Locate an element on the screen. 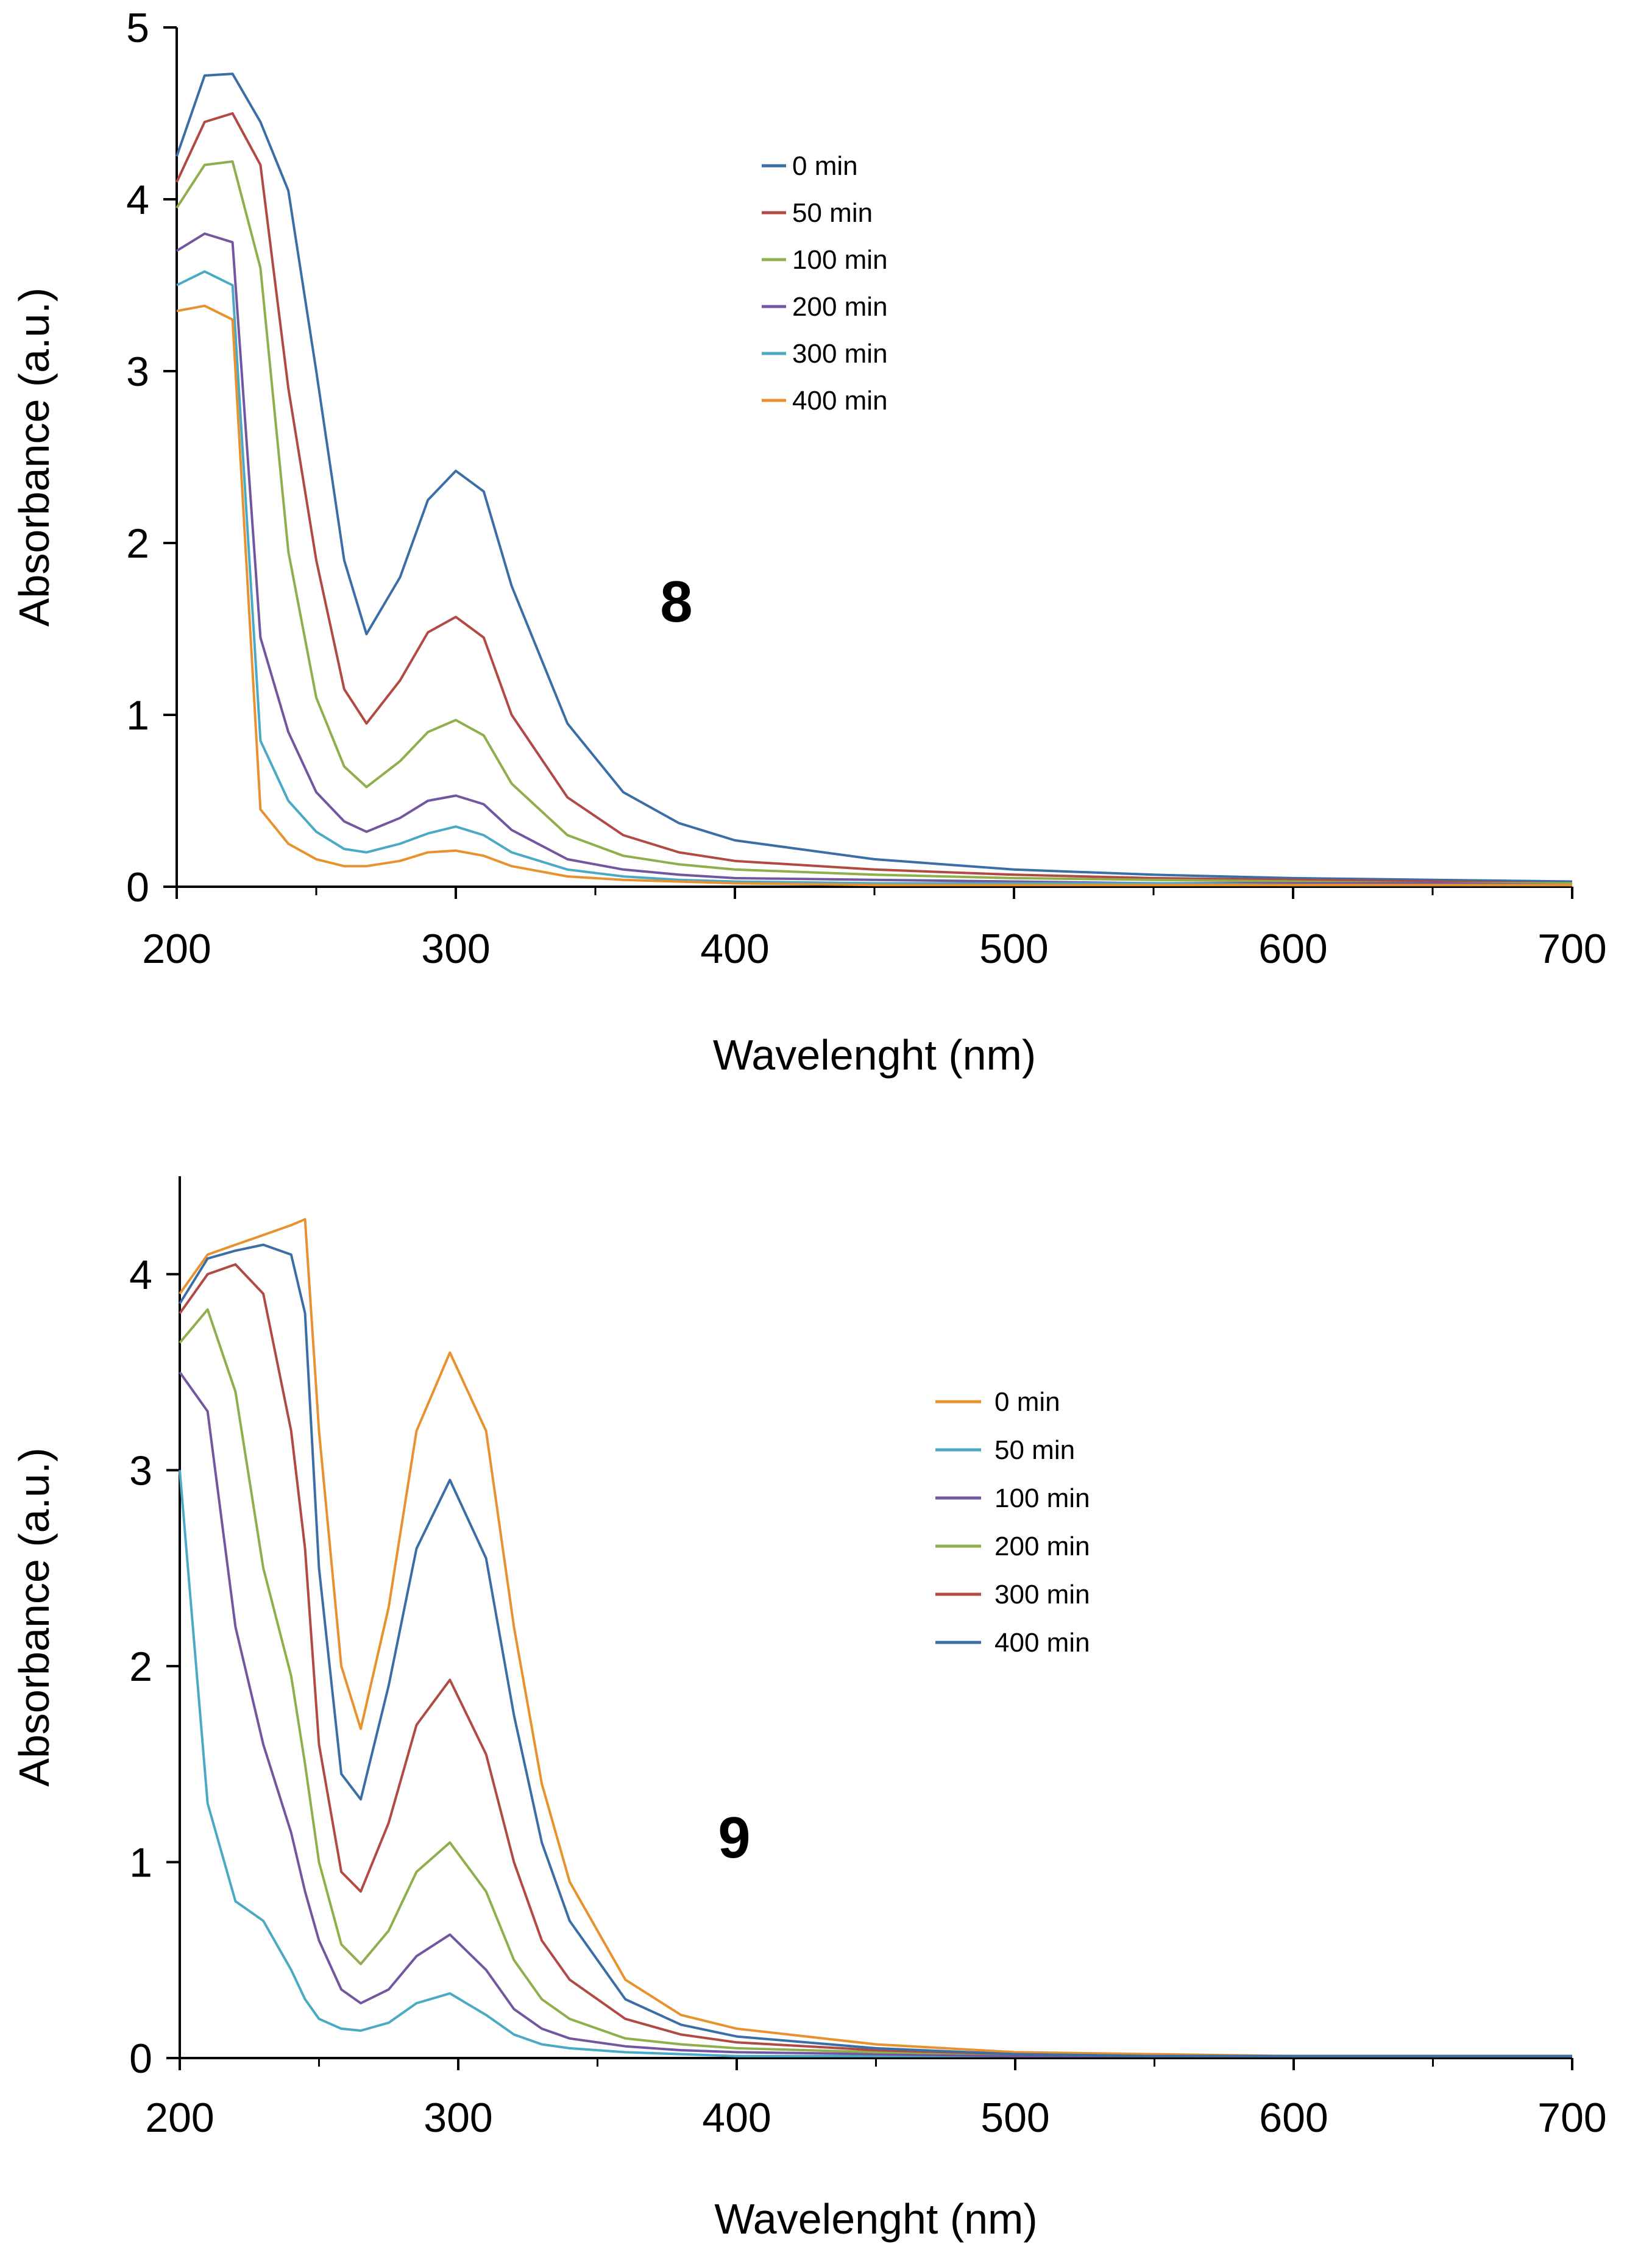  panel-label: 9 is located at coordinates (734, 1837).